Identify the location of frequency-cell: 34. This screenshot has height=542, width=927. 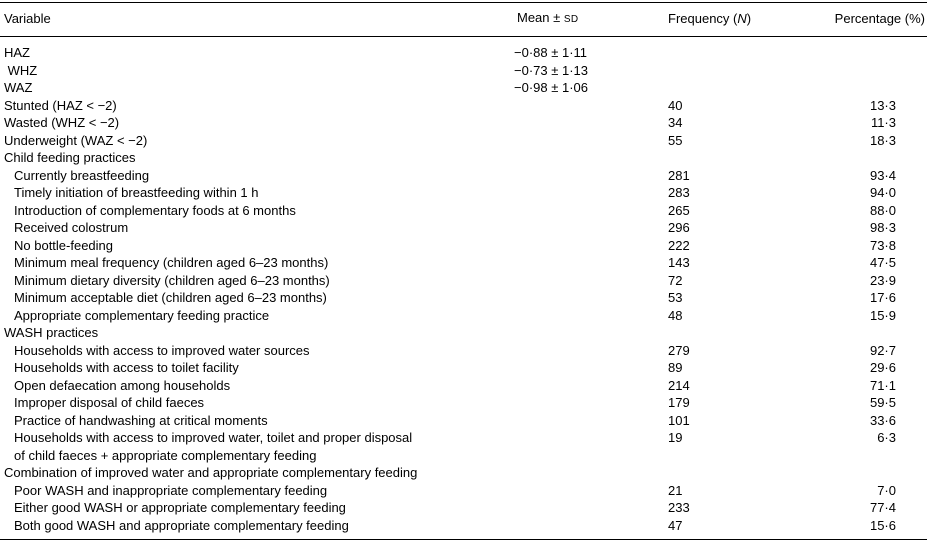
(675, 122).